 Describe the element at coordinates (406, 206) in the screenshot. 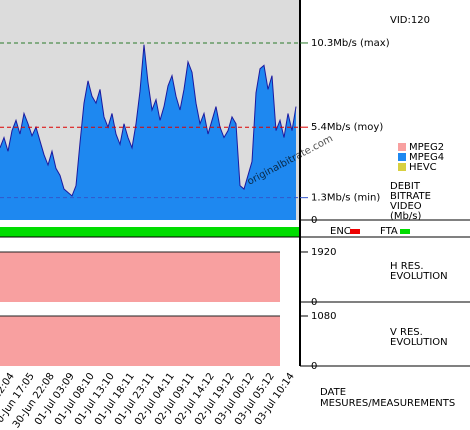

I see `panel-title: VIDEO` at that location.